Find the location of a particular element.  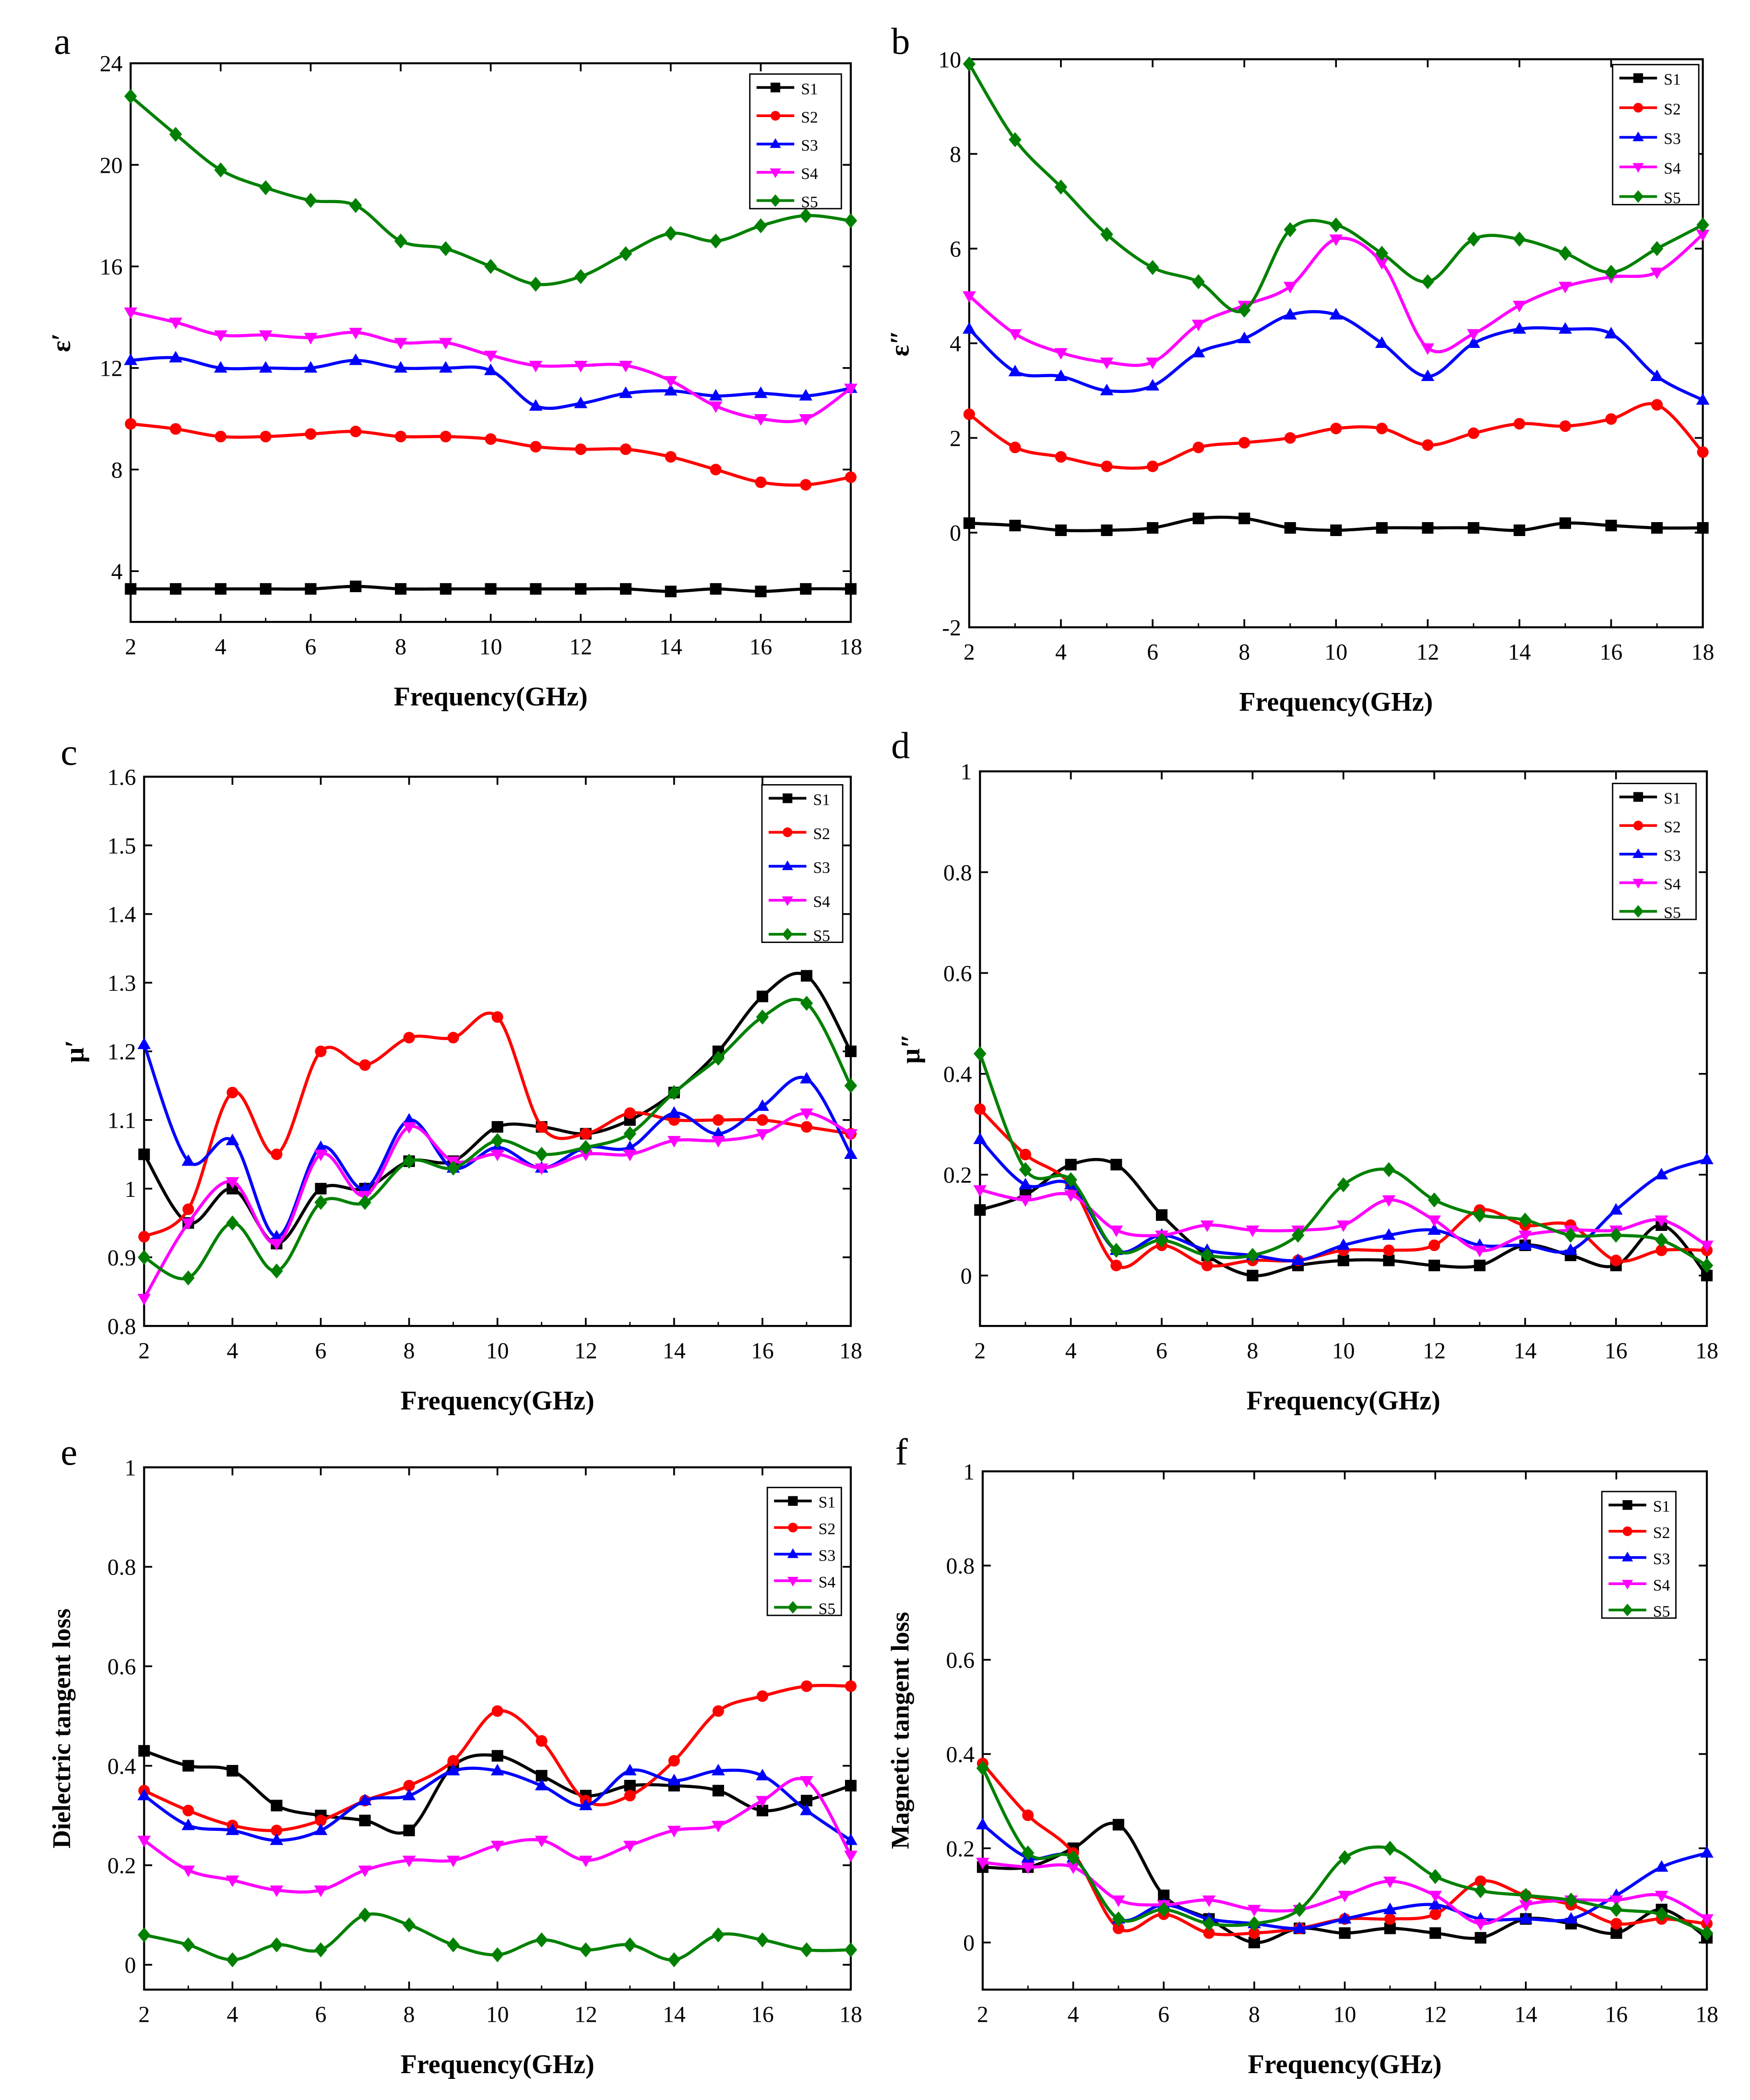

legend-item-S3: S3 is located at coordinates (799, 868).